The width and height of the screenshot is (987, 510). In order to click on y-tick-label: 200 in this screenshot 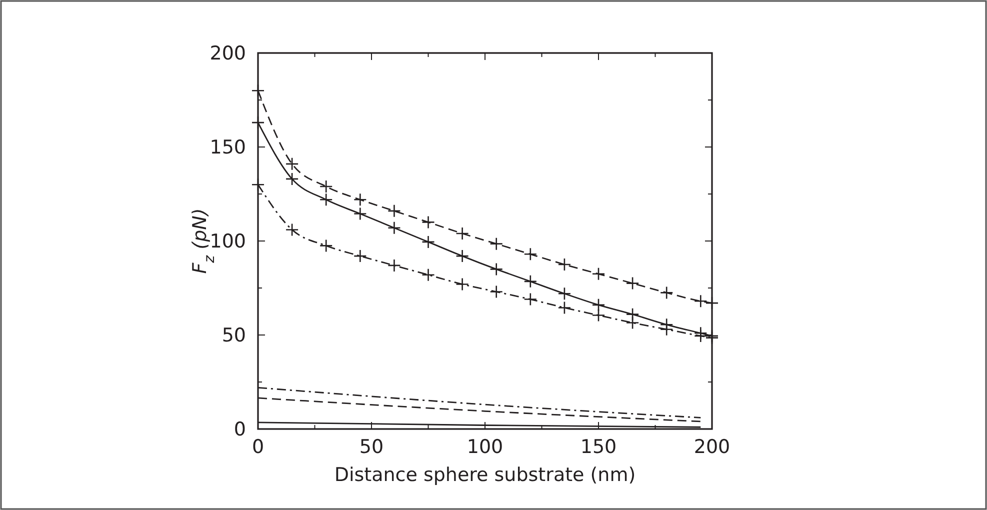, I will do `click(228, 53)`.